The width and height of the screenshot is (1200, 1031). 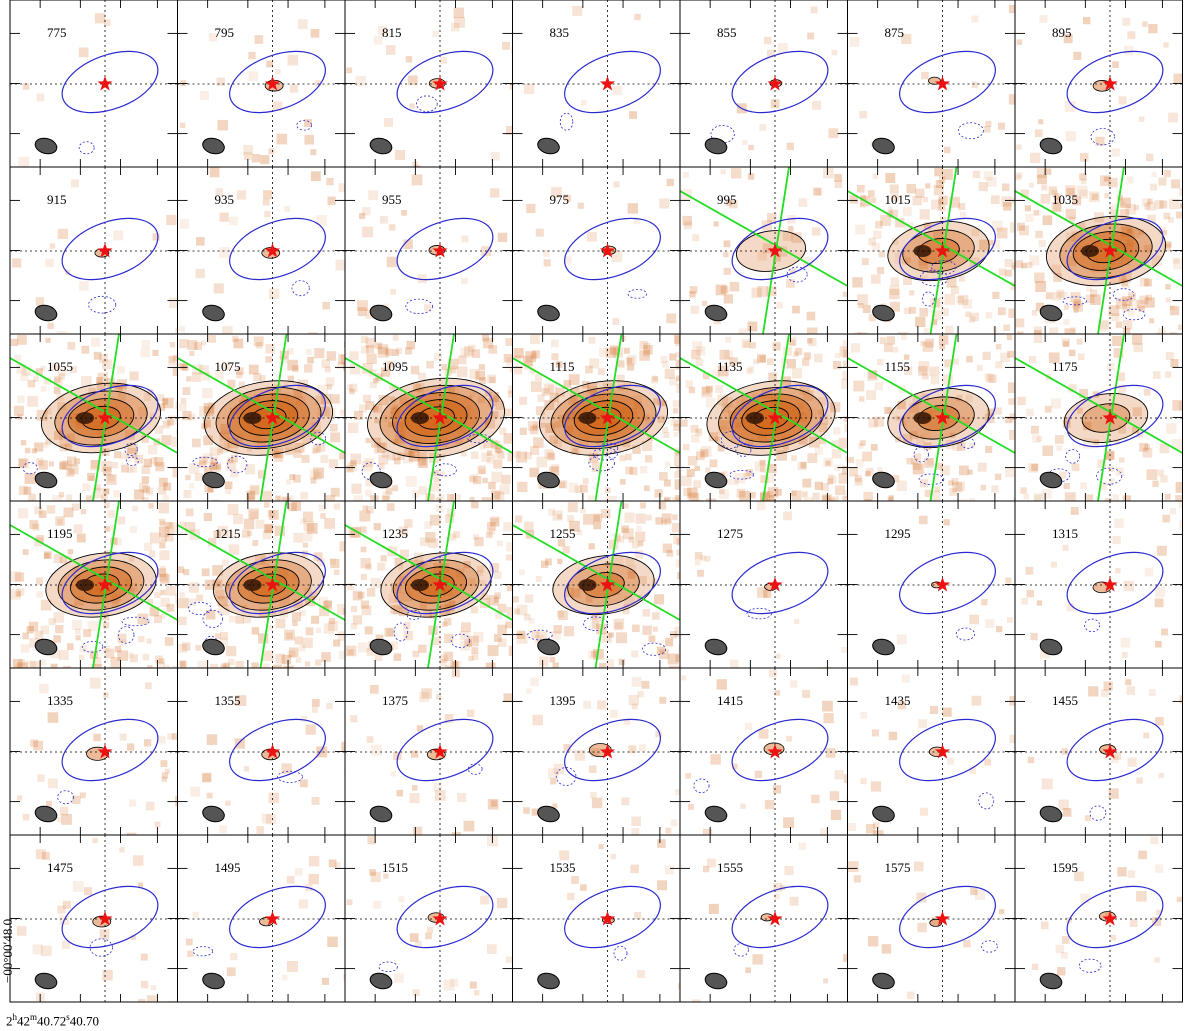 What do you see at coordinates (93, 918) in the screenshot?
I see `channel-panel: 1475` at bounding box center [93, 918].